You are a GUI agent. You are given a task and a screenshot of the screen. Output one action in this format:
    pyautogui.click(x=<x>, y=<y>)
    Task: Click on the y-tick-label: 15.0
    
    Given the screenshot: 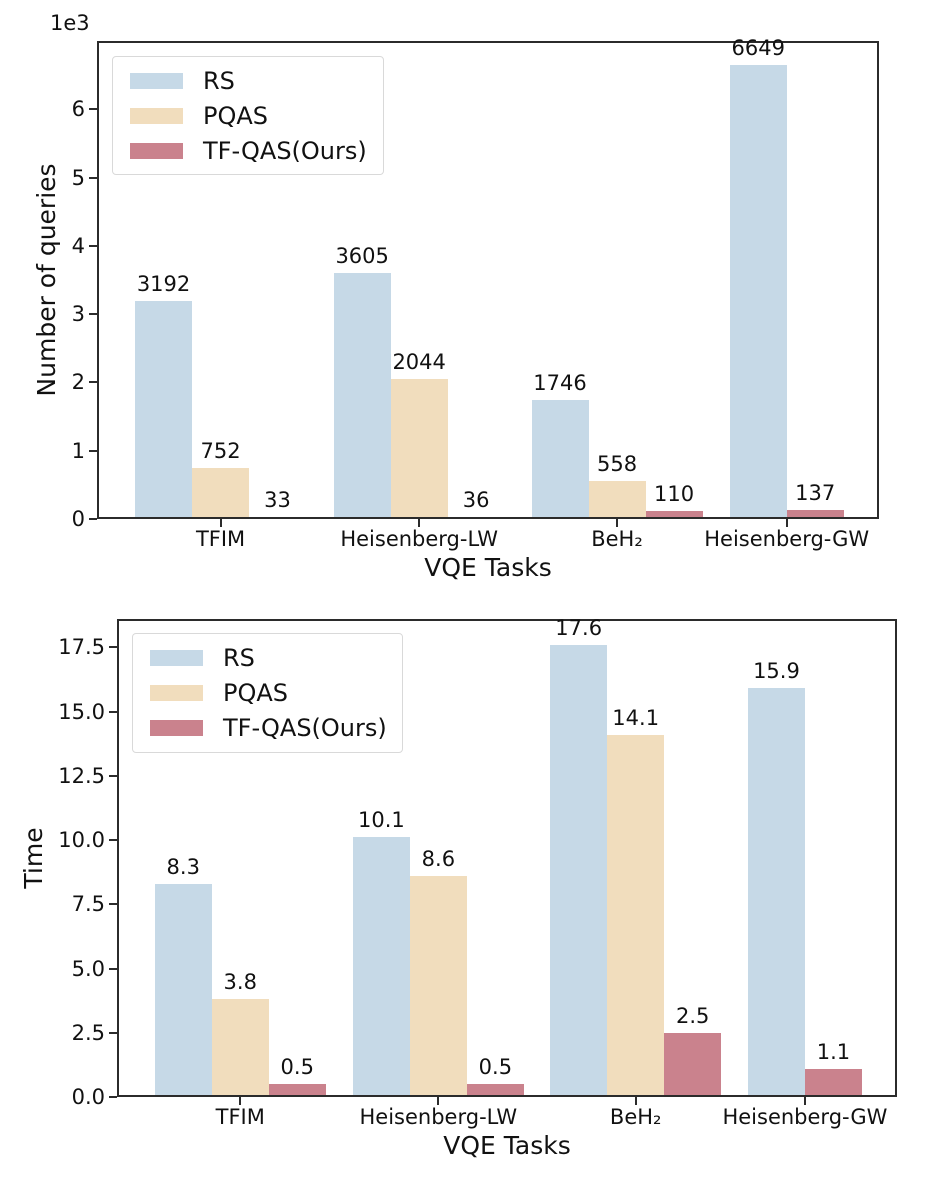 What is the action you would take?
    pyautogui.click(x=81, y=711)
    